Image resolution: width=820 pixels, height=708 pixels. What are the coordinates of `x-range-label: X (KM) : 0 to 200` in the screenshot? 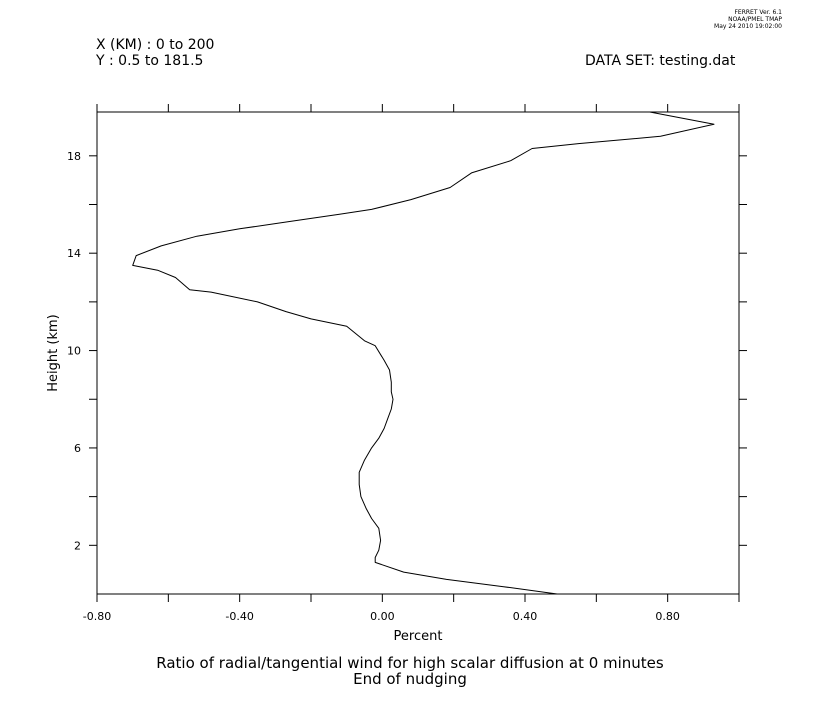 It's located at (155, 45).